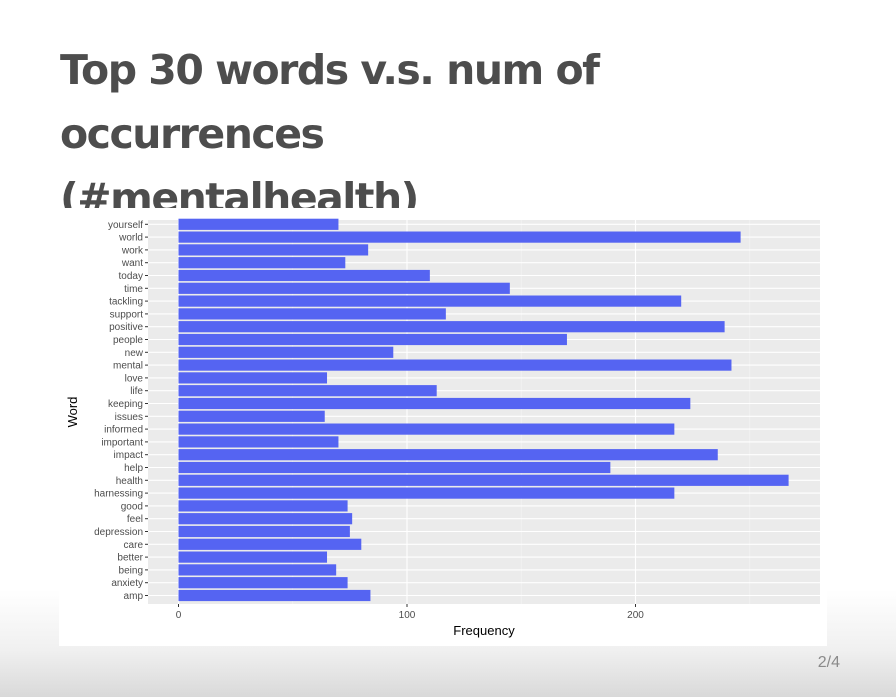 This screenshot has height=697, width=896. I want to click on y-tick-label: better, so click(130, 558).